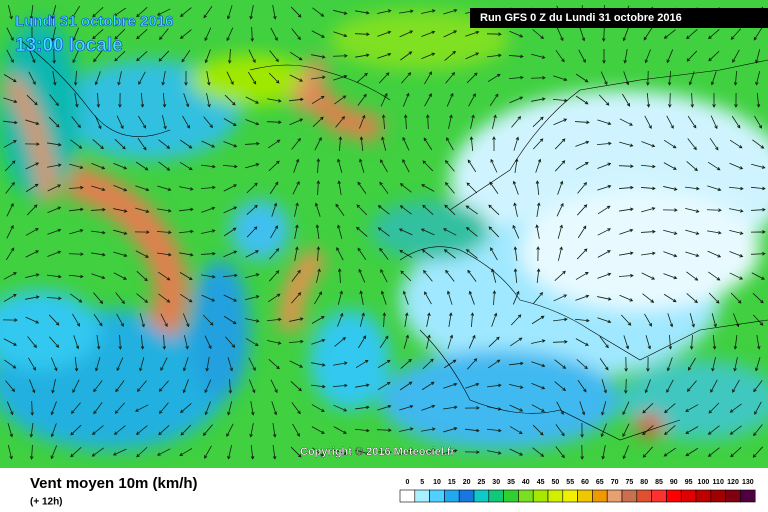 The width and height of the screenshot is (768, 512). Describe the element at coordinates (630, 482) in the screenshot. I see `scale-label: 75` at that location.